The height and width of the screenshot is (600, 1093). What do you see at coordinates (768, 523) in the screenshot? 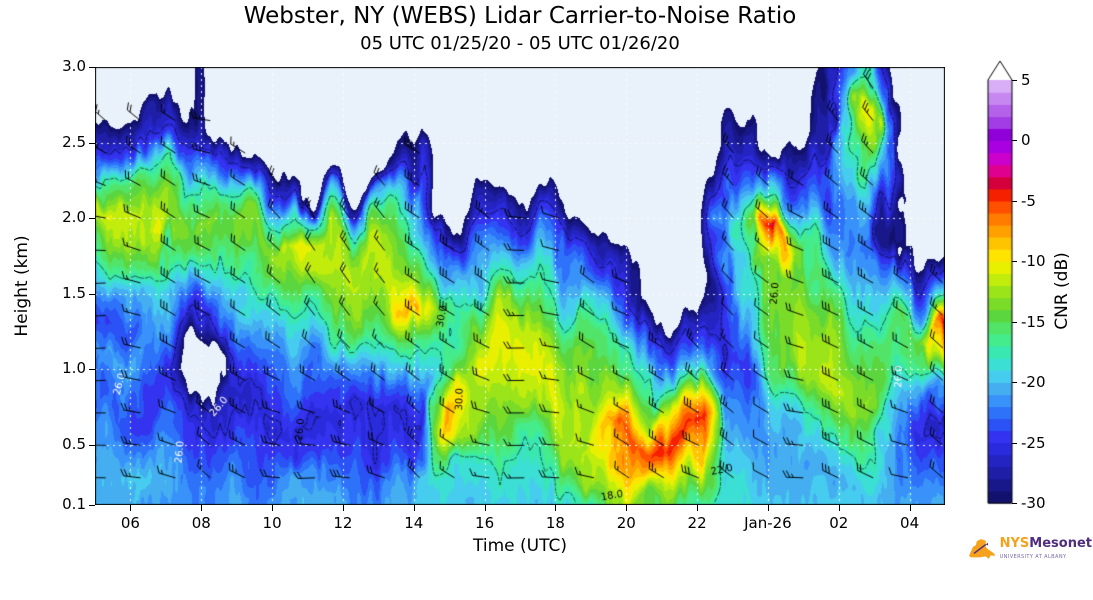
I see `x-tick-label: Jan-26` at bounding box center [768, 523].